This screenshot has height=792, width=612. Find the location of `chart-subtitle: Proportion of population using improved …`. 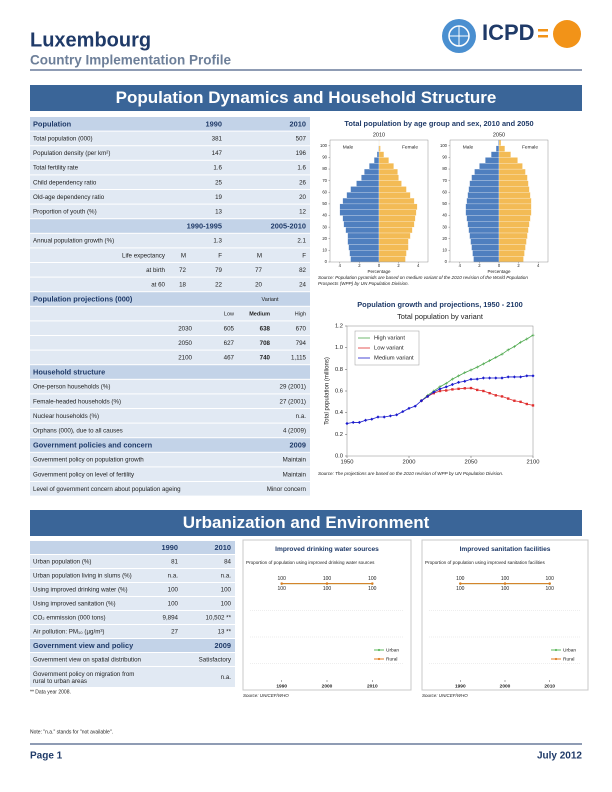

chart-subtitle: Proportion of population using improved … is located at coordinates (485, 562).